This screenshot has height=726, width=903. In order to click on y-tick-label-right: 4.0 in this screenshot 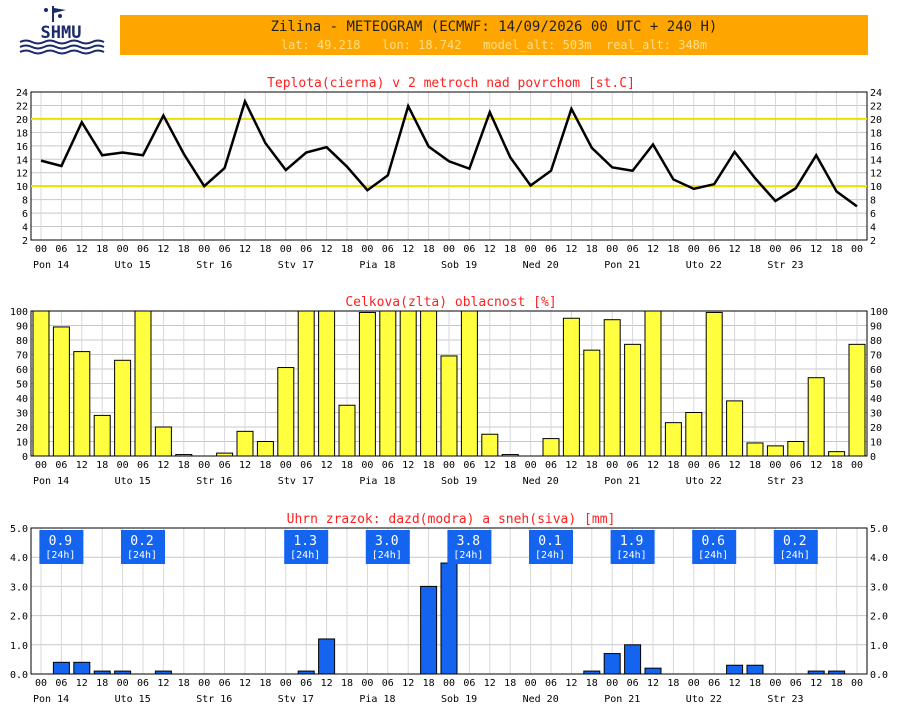, I will do `click(879, 558)`.